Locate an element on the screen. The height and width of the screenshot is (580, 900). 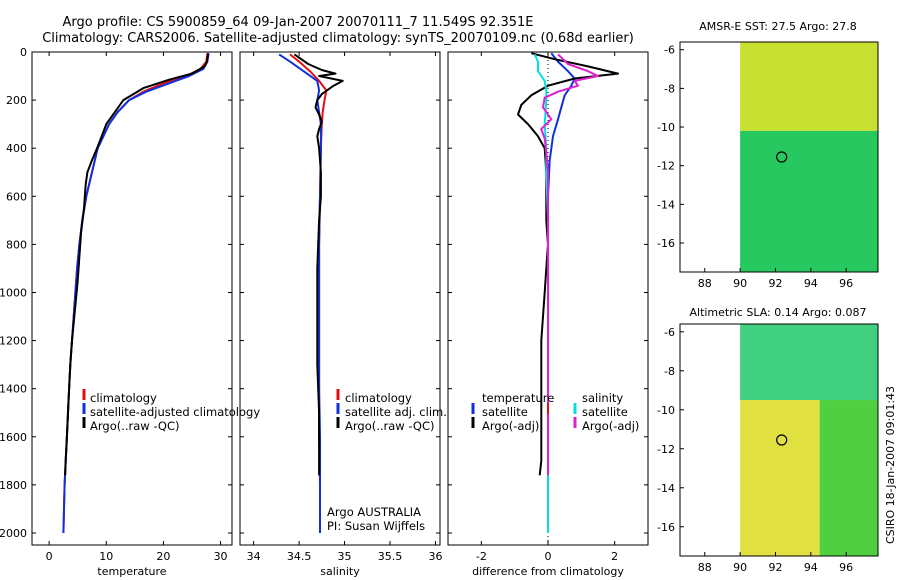
y-tick-label: 200 is located at coordinates (16, 100).